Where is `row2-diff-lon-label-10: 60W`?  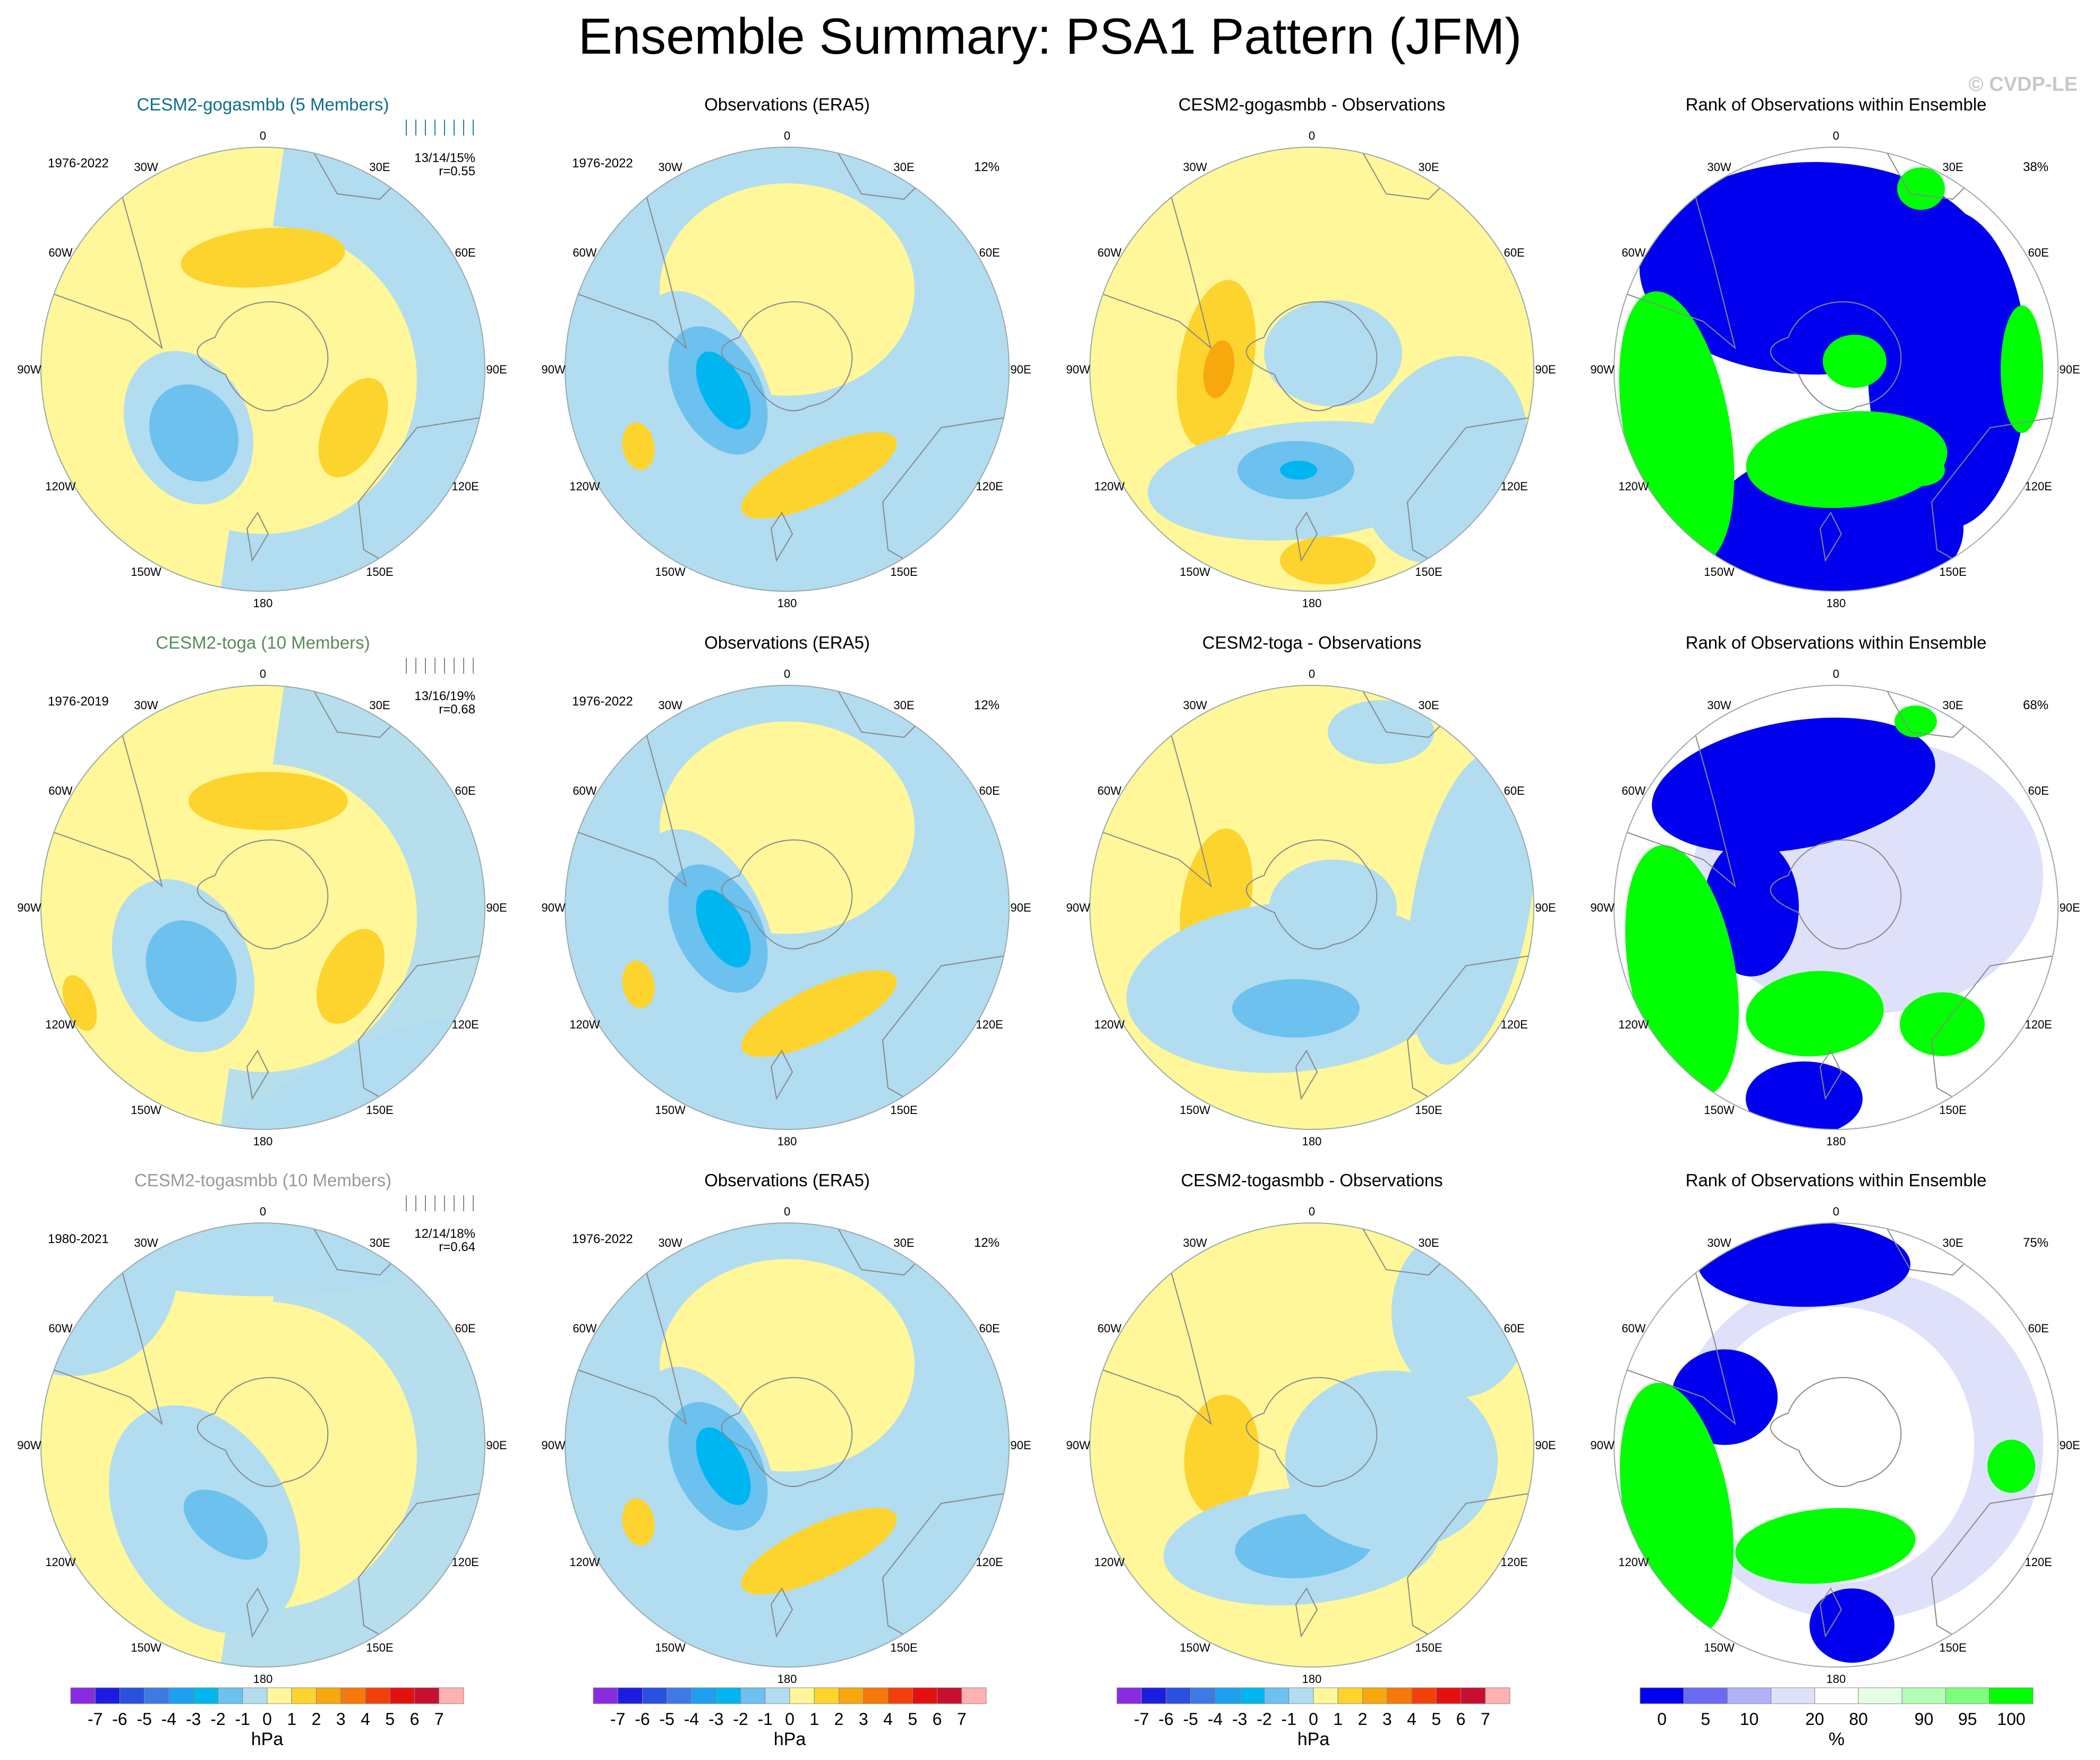
row2-diff-lon-label-10: 60W is located at coordinates (1109, 790).